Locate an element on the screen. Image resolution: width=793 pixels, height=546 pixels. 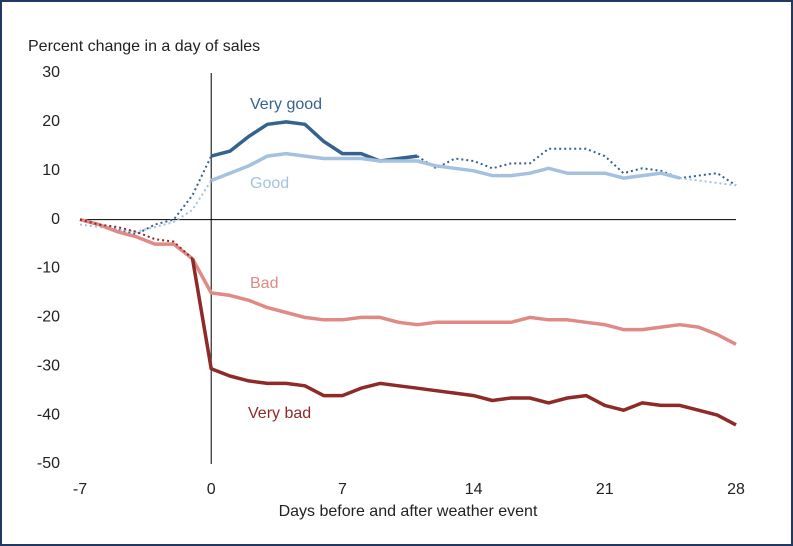
y-tick-label: -20 is located at coordinates (48, 317).